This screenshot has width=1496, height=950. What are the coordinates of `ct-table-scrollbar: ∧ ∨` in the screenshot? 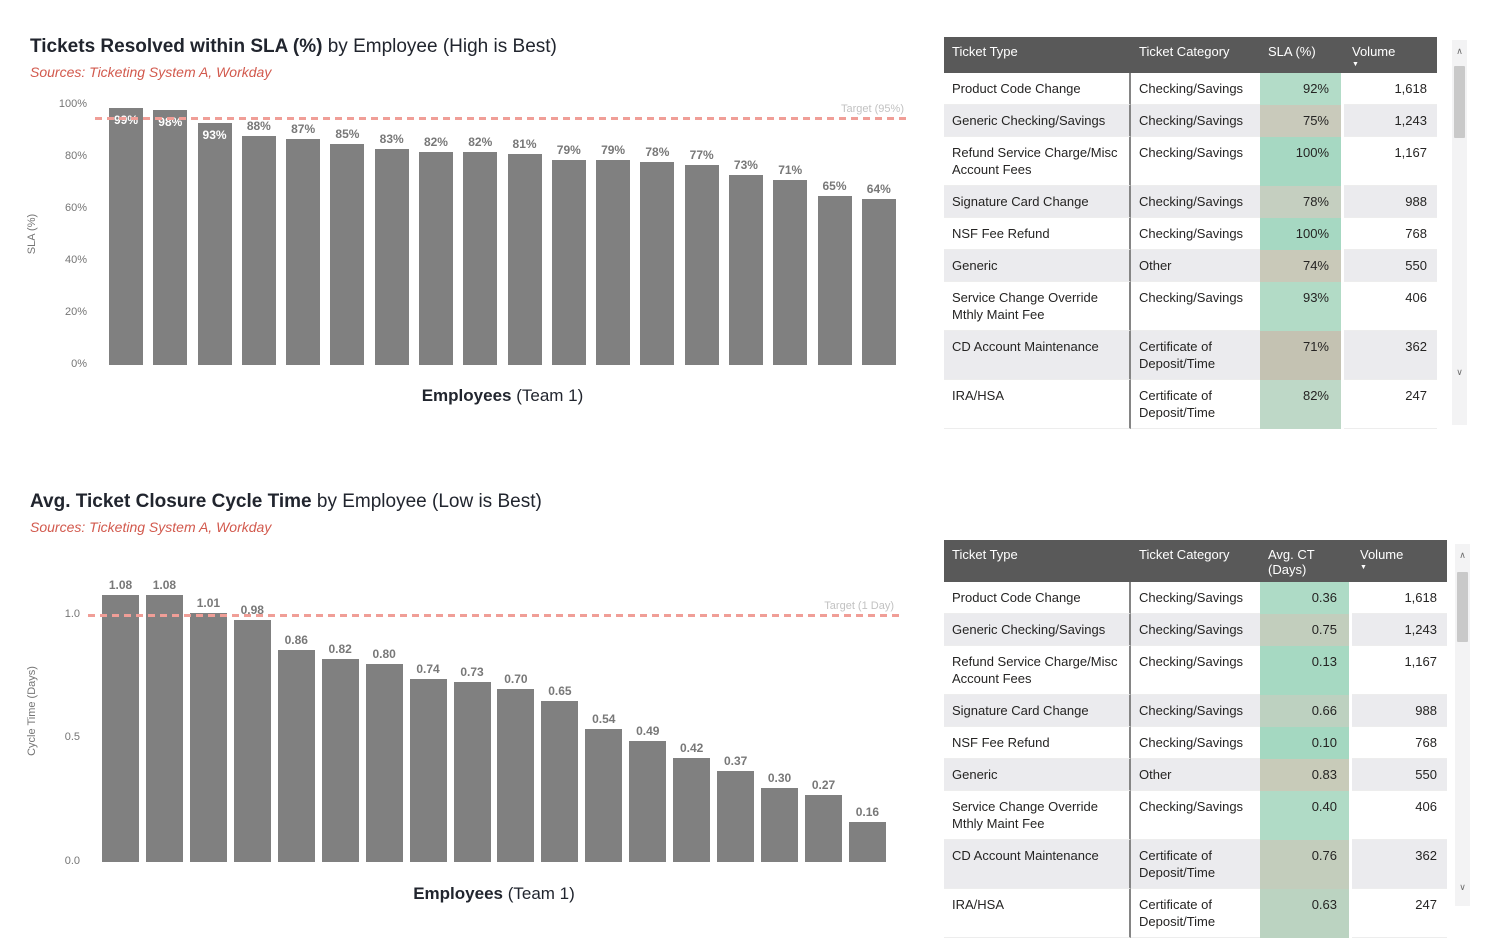 It's located at (1462, 725).